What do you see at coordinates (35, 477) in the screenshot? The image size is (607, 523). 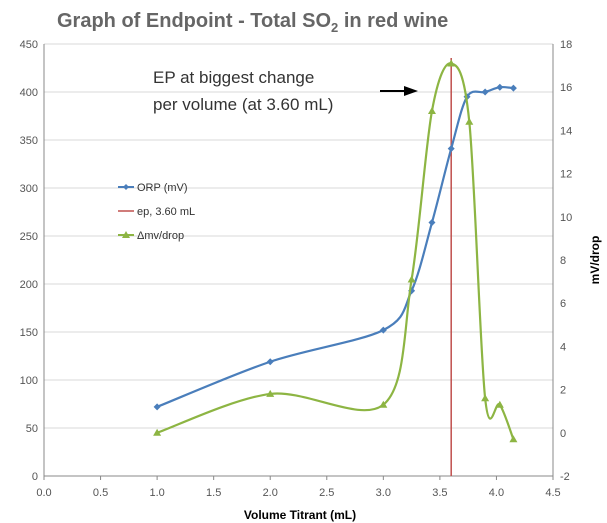 I see `y-tick-label: 0` at bounding box center [35, 477].